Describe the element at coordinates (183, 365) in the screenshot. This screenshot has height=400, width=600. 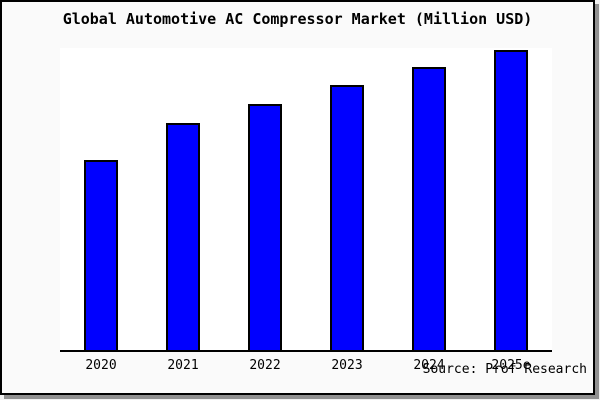
I see `x-tick-label-2021: 2021` at that location.